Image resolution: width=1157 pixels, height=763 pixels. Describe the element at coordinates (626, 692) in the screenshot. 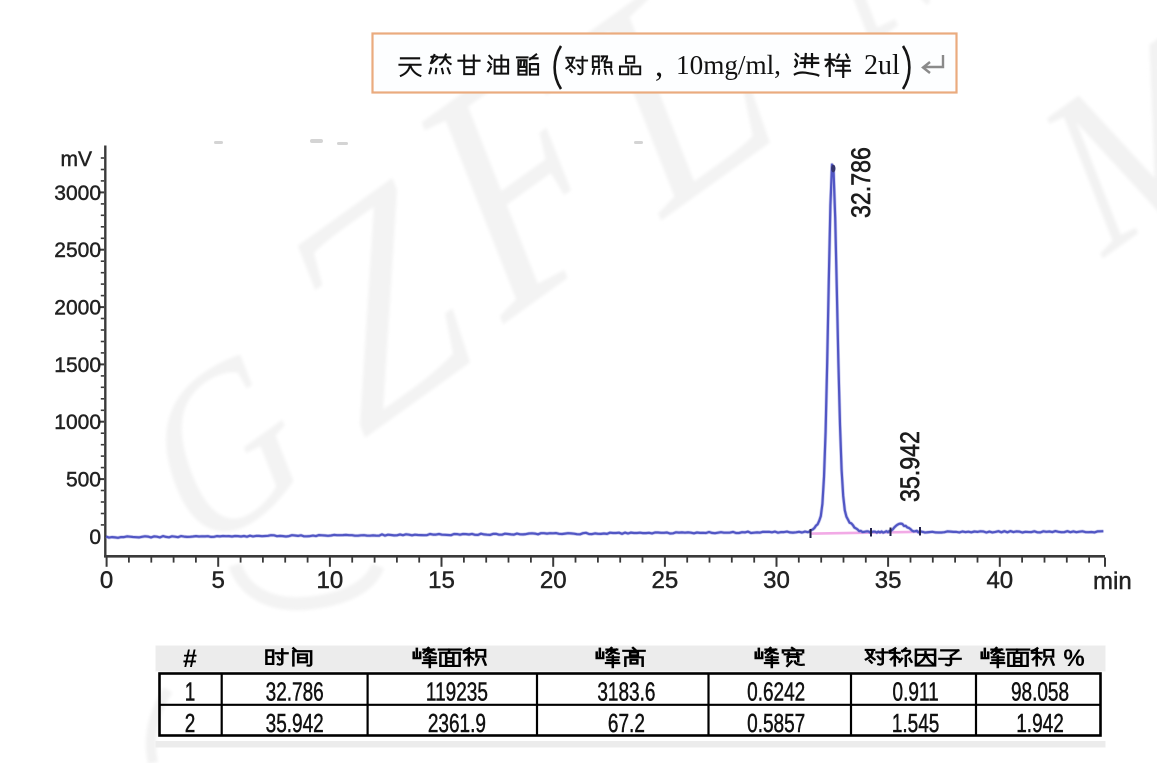

I see `svg-text: 3183.6` at that location.